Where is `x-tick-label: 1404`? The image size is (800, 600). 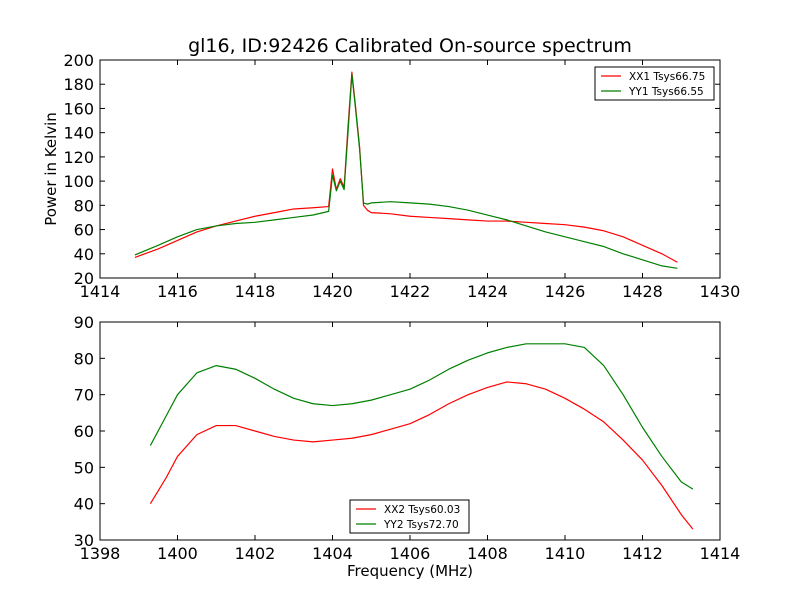 x-tick-label: 1404 is located at coordinates (332, 553).